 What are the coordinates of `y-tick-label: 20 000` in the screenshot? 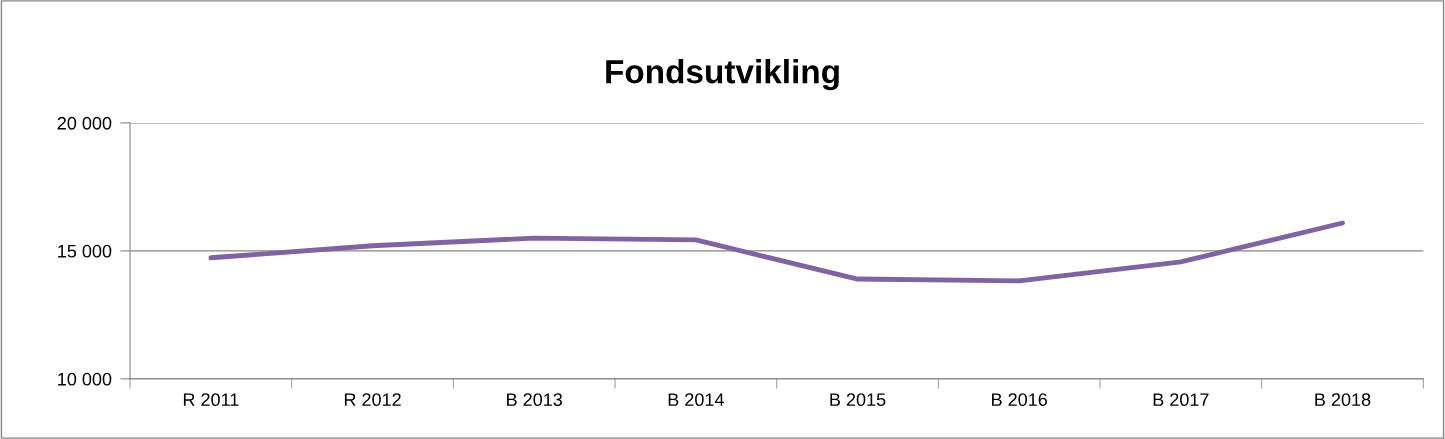 It's located at (84, 123).